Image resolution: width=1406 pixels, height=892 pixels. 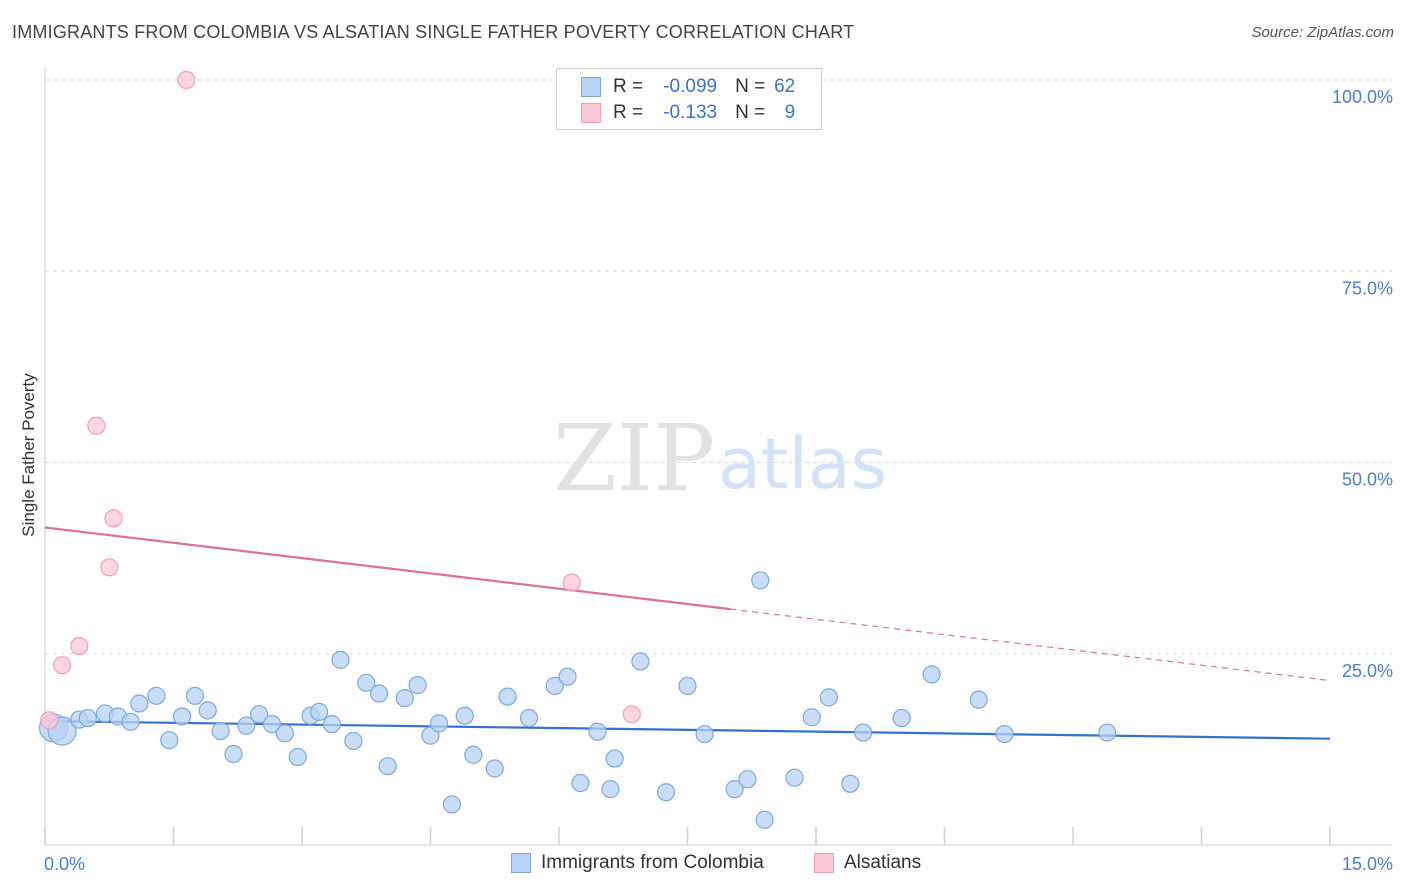 I want to click on y-tick-label: 100.0%, so click(x=1362, y=97).